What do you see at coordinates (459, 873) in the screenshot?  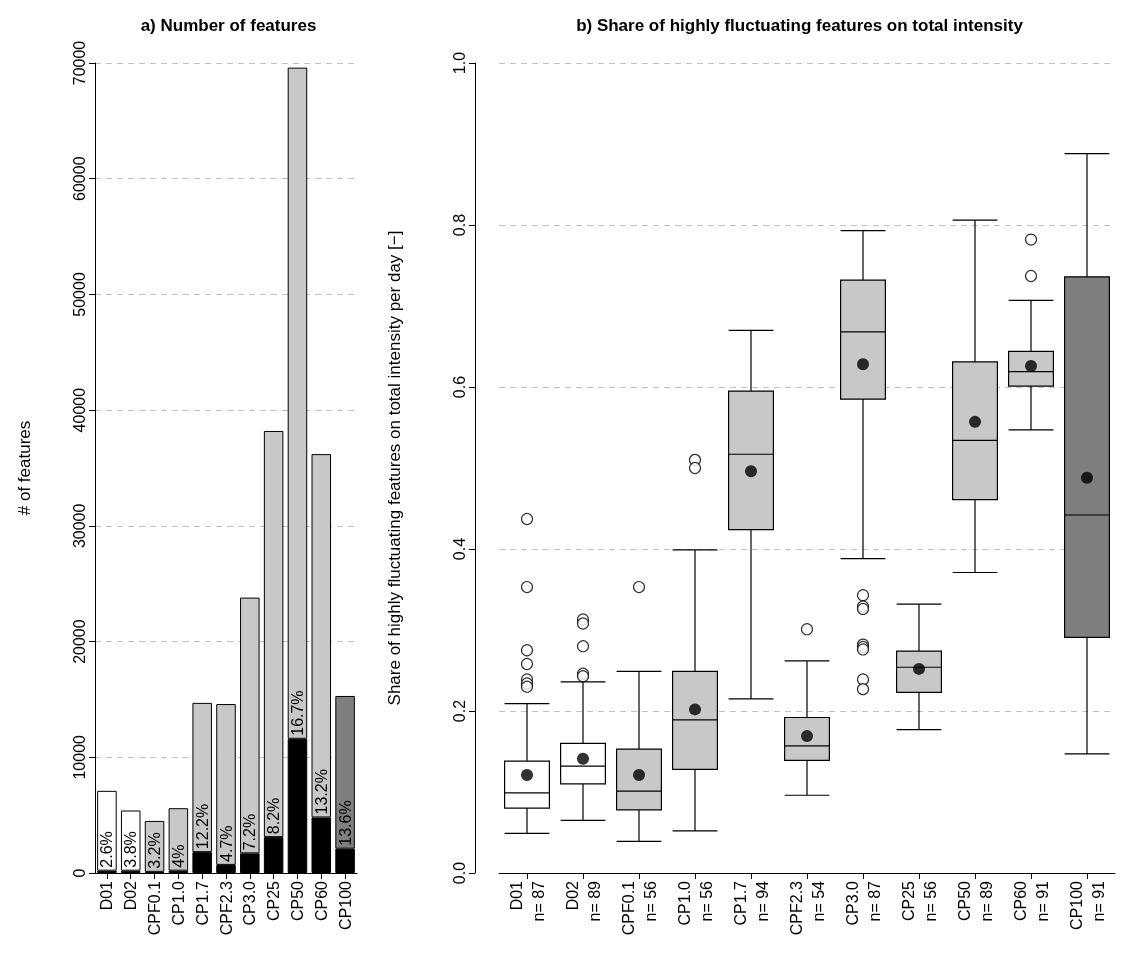 I see `y-tick-label: 0.0` at bounding box center [459, 873].